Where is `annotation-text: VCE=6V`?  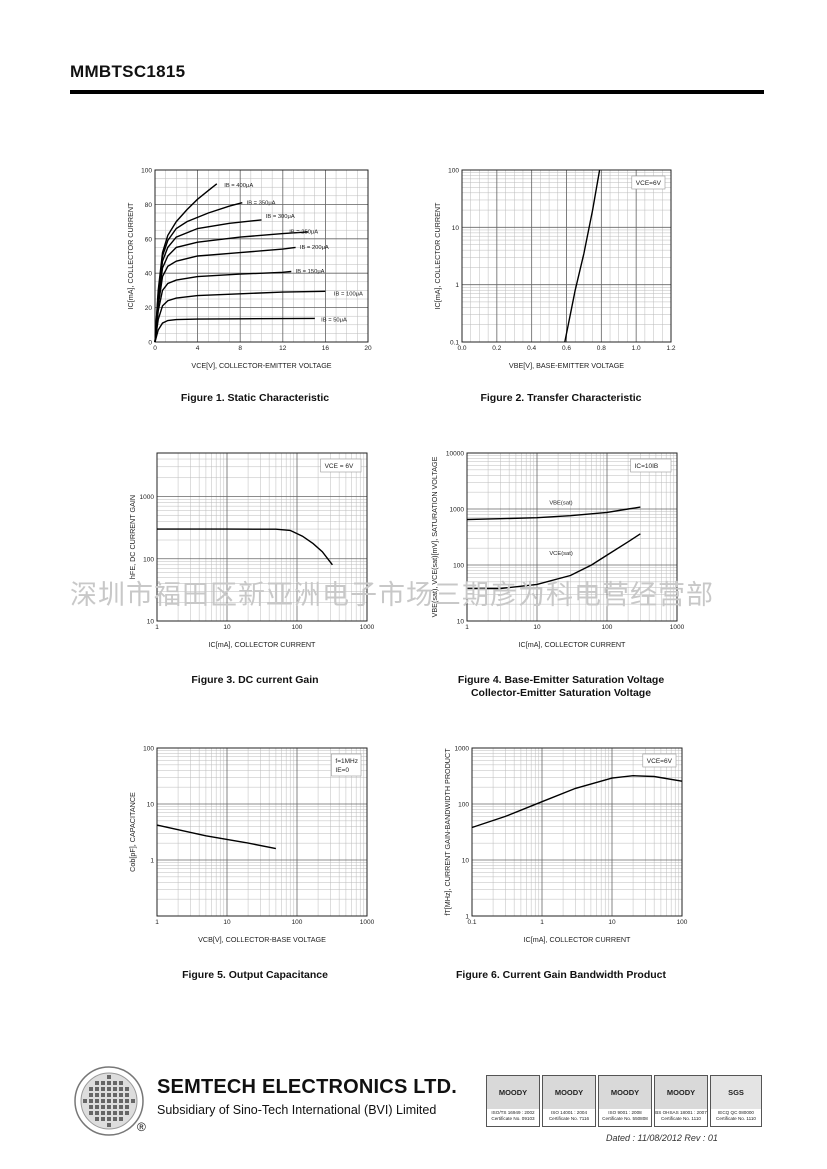
annotation-text: VCE=6V is located at coordinates (660, 761).